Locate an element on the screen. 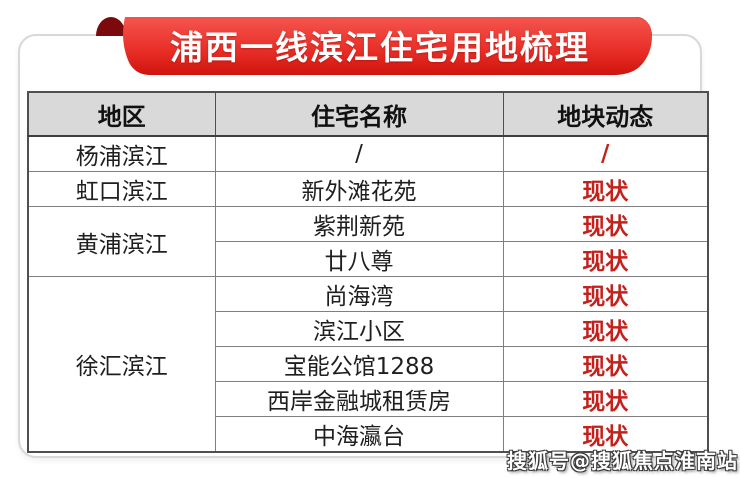  page-title: 浦西一线滨江住宅用地梳理 is located at coordinates (380, 47).